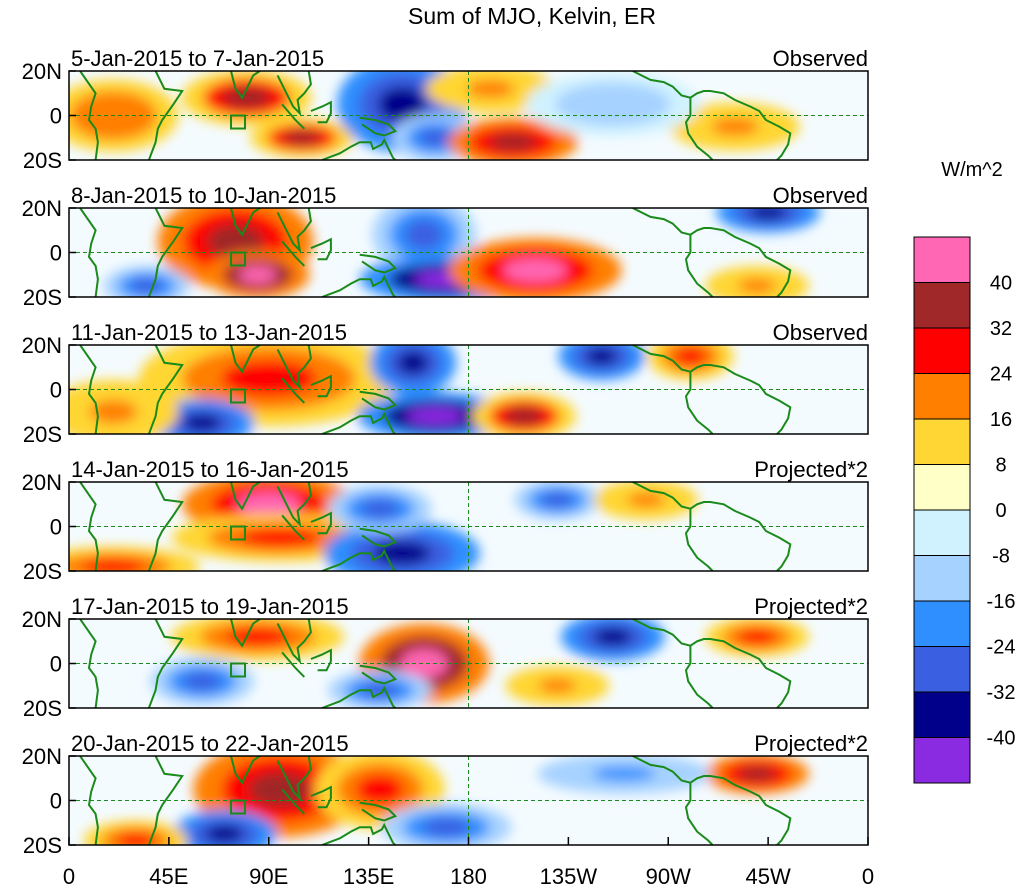  I want to click on x-tick-label: 135E, so click(368, 876).